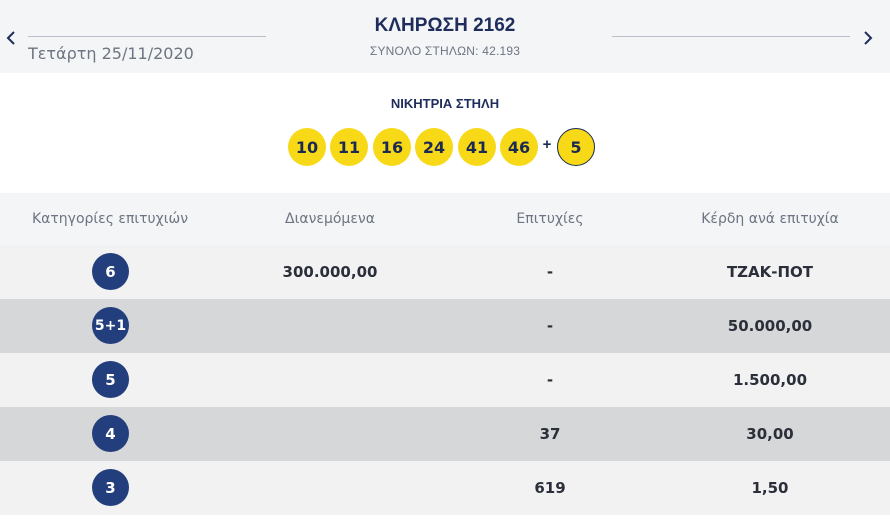 The image size is (890, 521). I want to click on table-row: 6 300.000,00 - ΤΖΑΚ-ΠΟΤ, so click(445, 272).